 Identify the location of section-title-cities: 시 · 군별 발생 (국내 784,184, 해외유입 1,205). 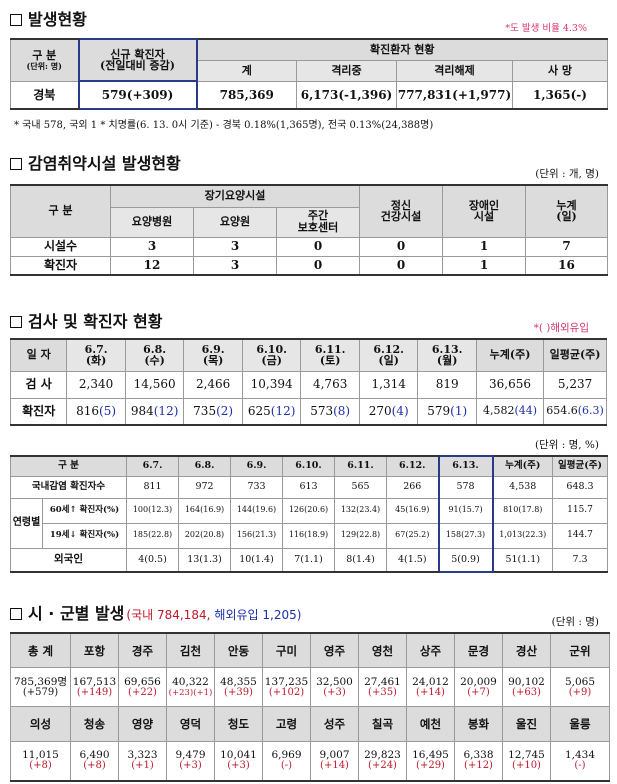
(155, 612).